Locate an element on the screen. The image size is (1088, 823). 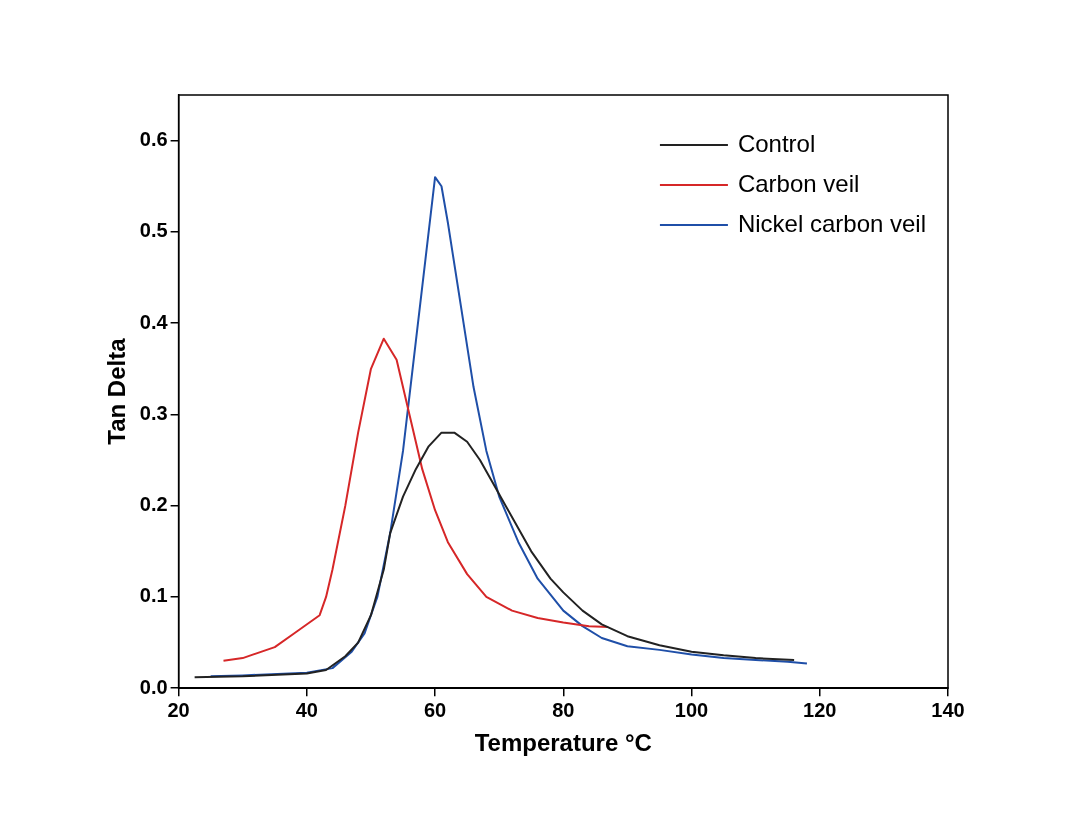
legend-label: Control is located at coordinates (776, 143).